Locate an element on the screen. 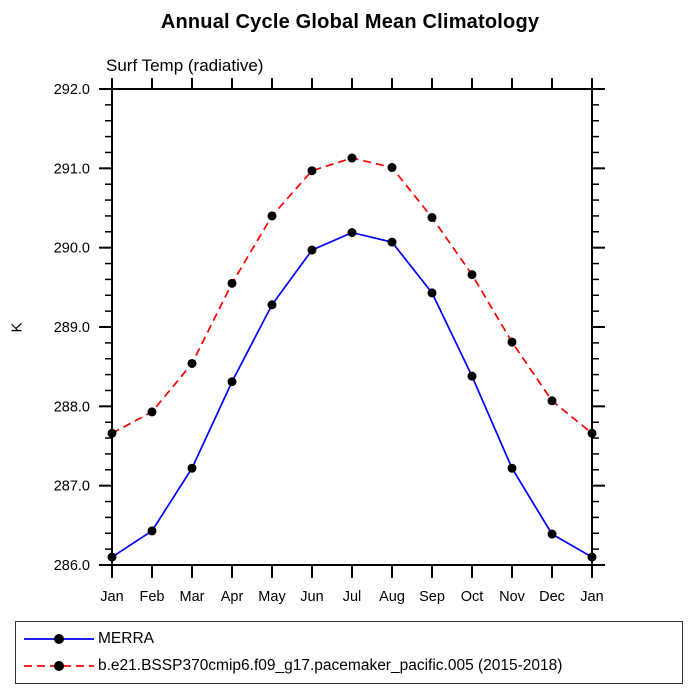  y-tick-label: 289.0 is located at coordinates (72, 328).